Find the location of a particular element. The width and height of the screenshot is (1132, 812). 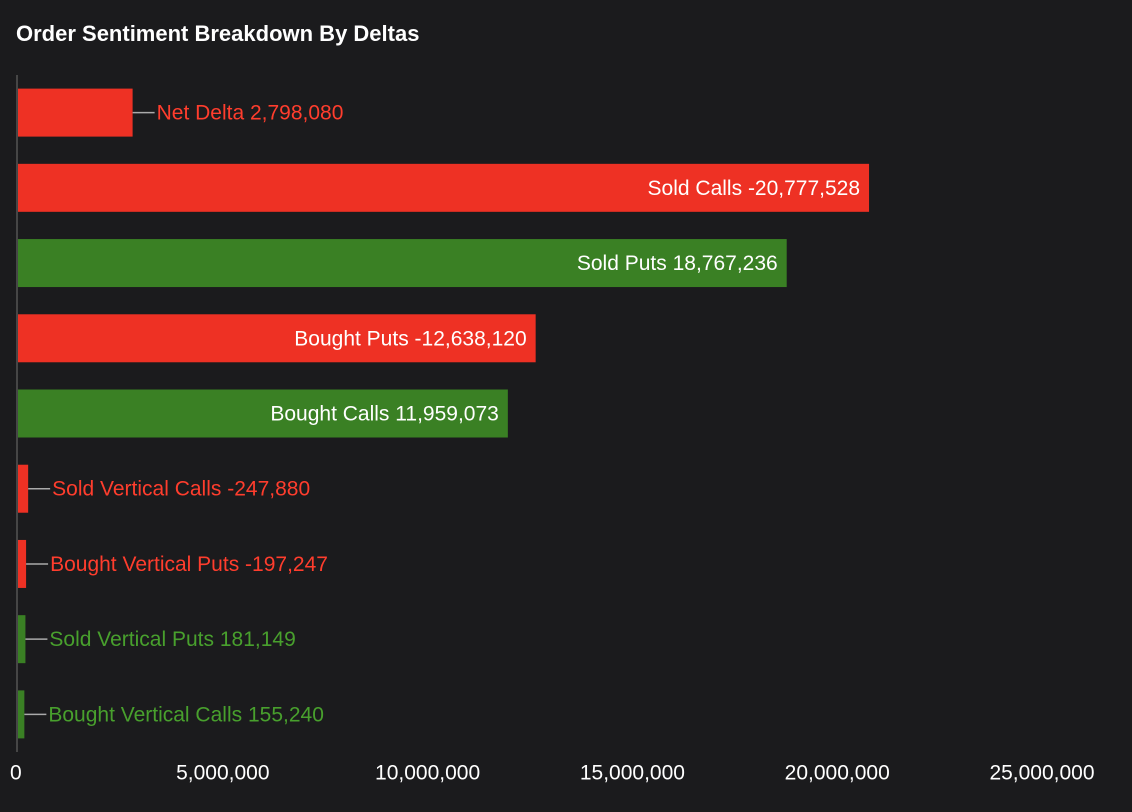

data-label-category: Net Delta is located at coordinates (201, 112).